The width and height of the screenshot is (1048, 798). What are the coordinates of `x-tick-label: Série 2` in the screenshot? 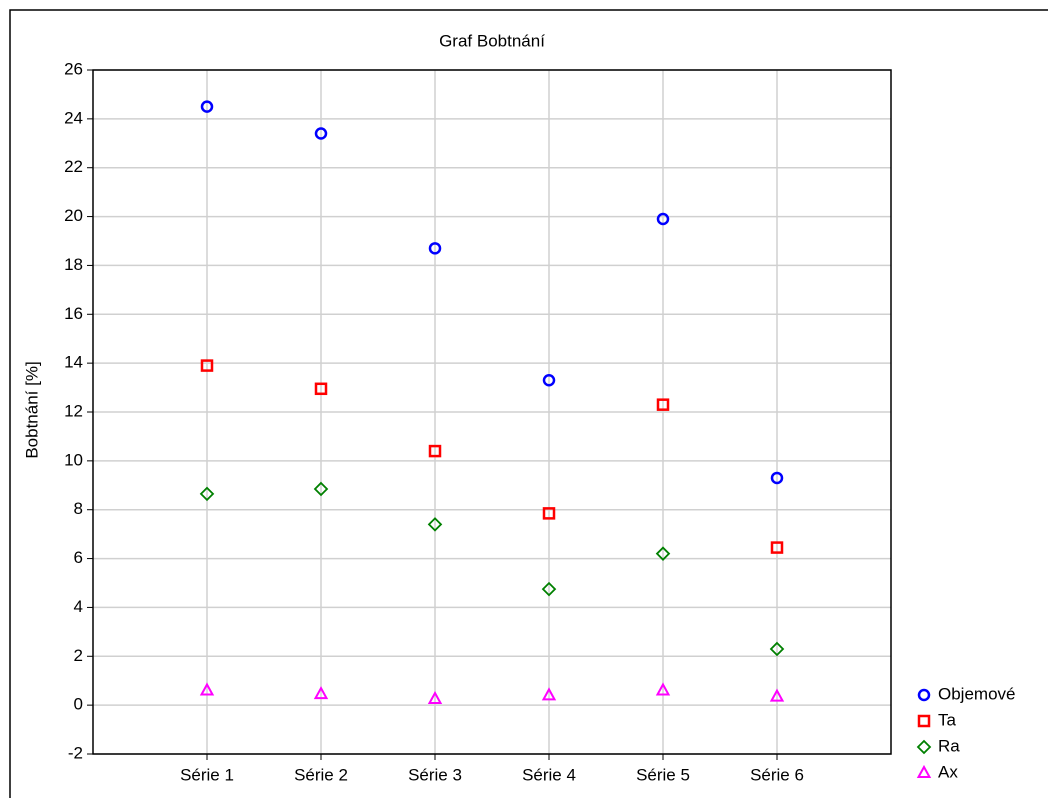 It's located at (321, 774).